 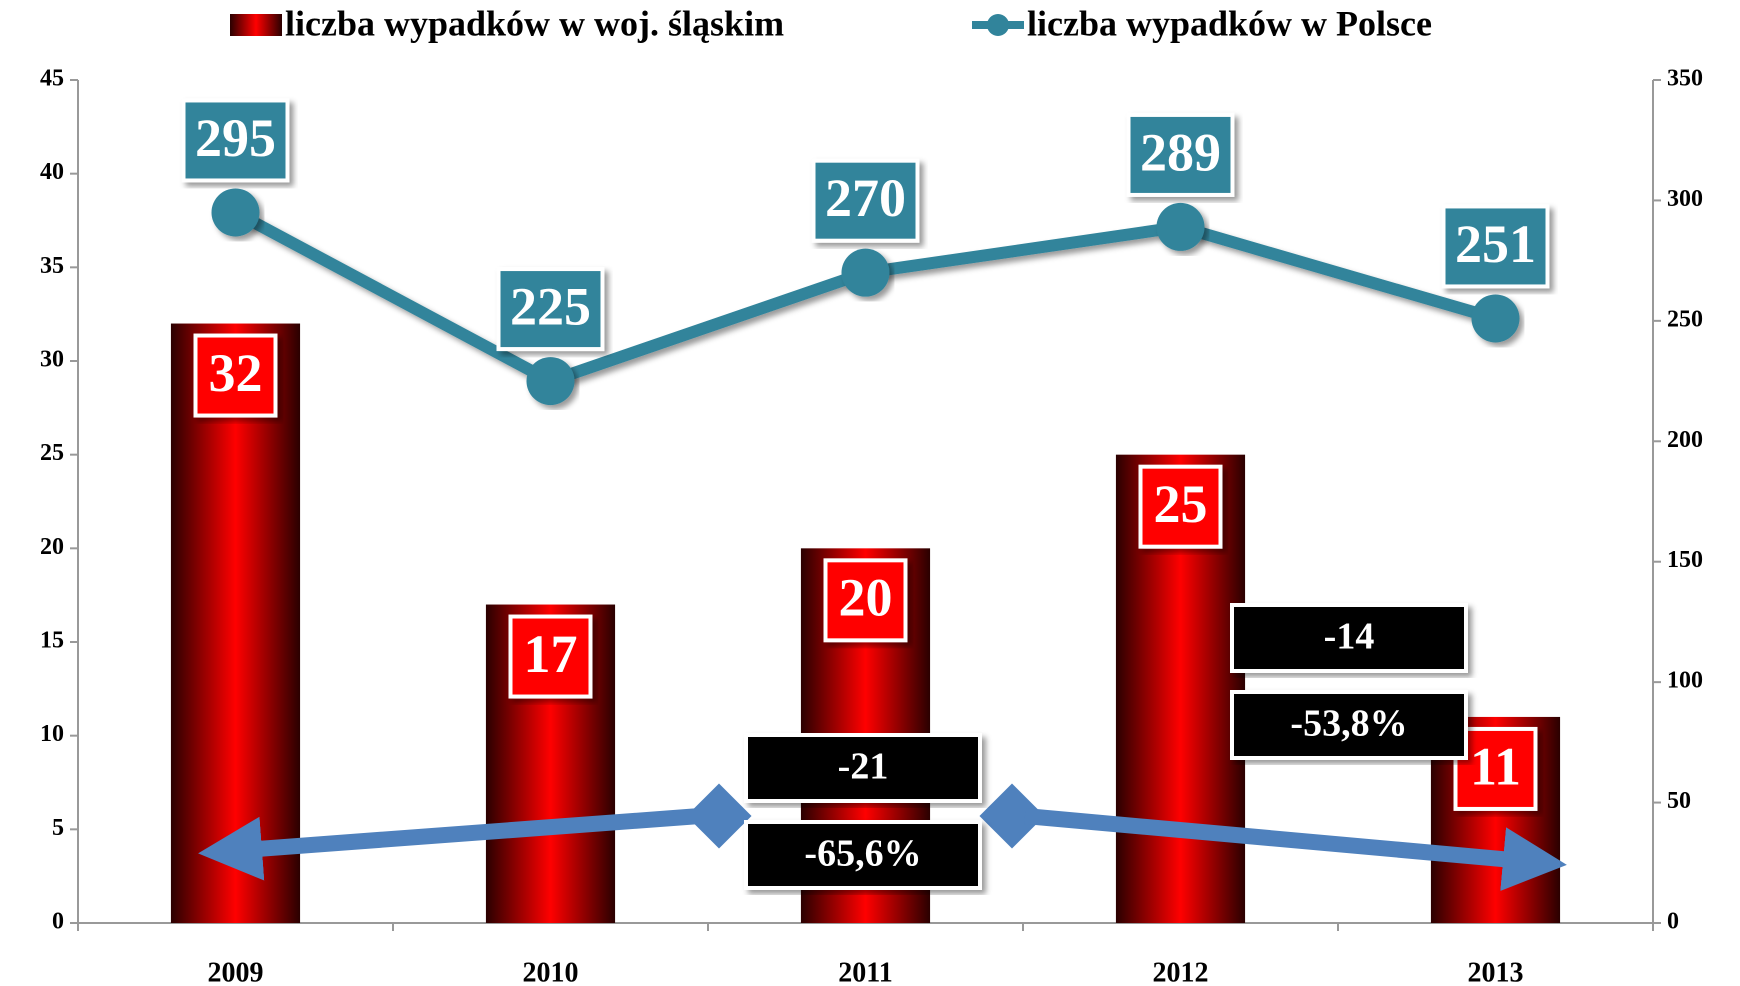 What do you see at coordinates (52, 266) in the screenshot?
I see `y-tick-label: 35` at bounding box center [52, 266].